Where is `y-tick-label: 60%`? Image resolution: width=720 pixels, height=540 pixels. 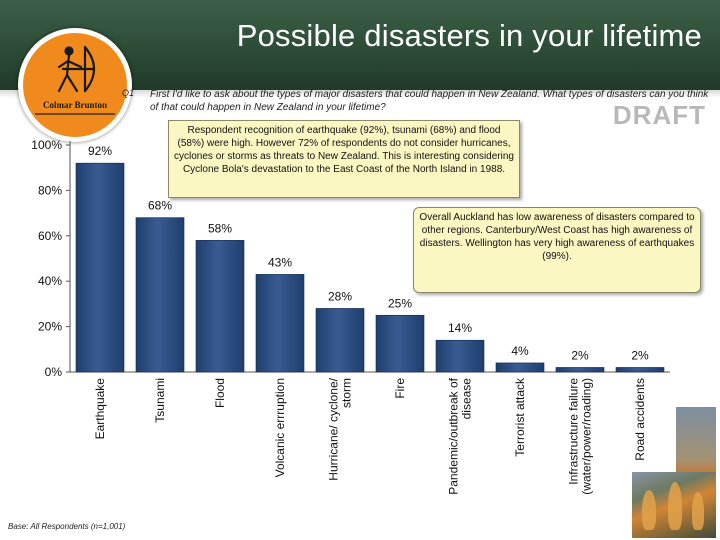
y-tick-label: 60% is located at coordinates (50, 236).